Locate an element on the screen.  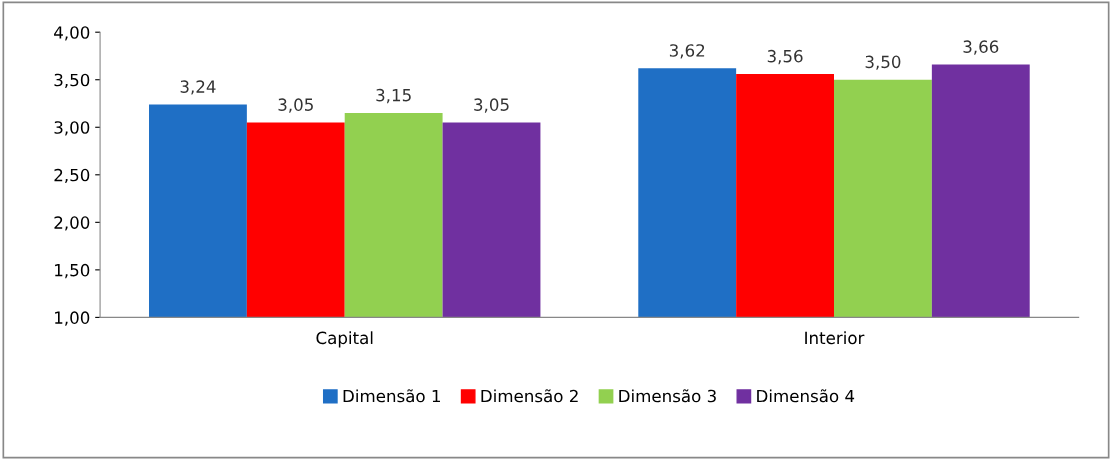
data-label: 3,66 is located at coordinates (981, 47).